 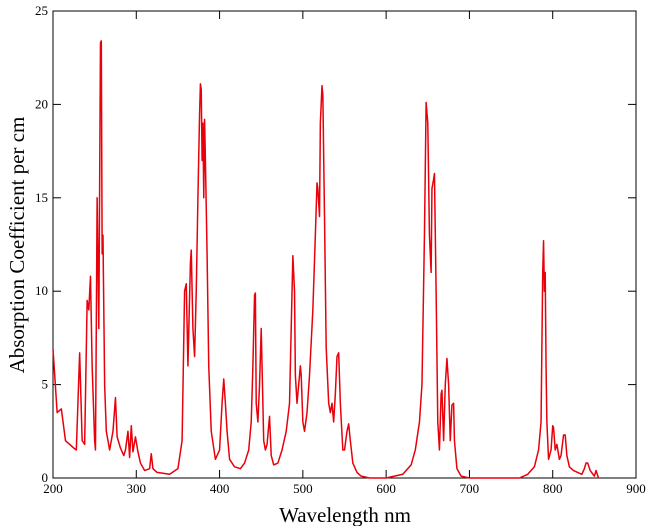 I want to click on x-tick-label: 800, so click(x=553, y=488).